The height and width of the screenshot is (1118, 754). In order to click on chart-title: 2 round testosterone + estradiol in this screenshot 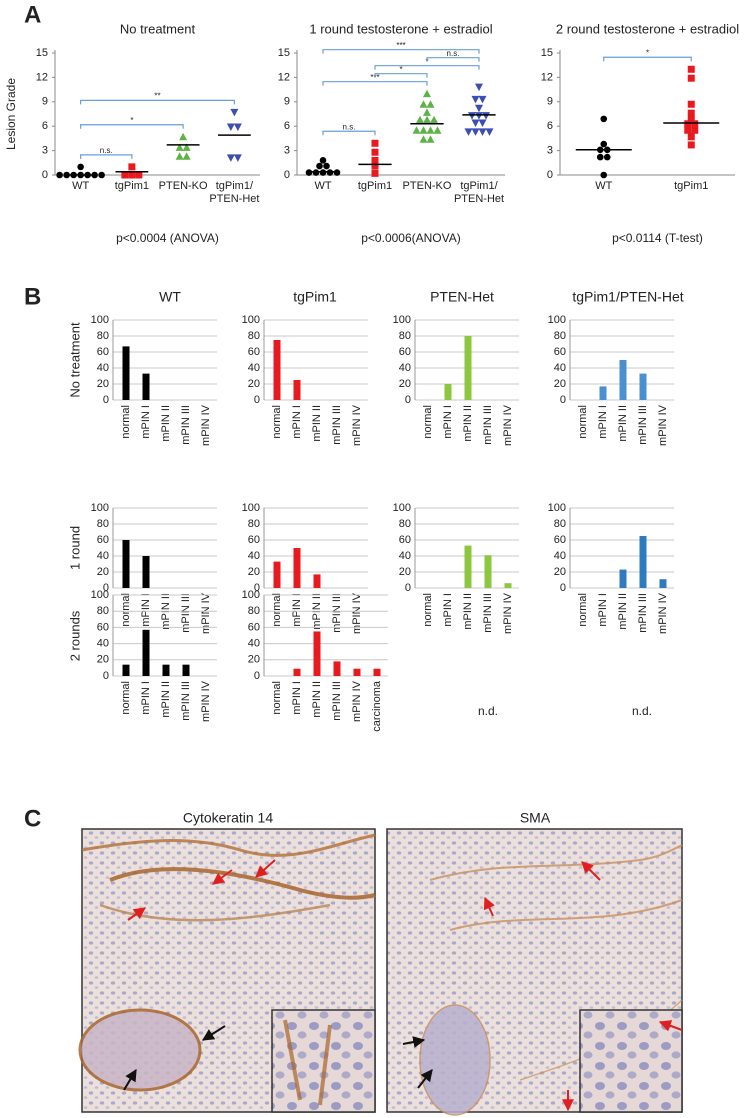, I will do `click(647, 28)`.